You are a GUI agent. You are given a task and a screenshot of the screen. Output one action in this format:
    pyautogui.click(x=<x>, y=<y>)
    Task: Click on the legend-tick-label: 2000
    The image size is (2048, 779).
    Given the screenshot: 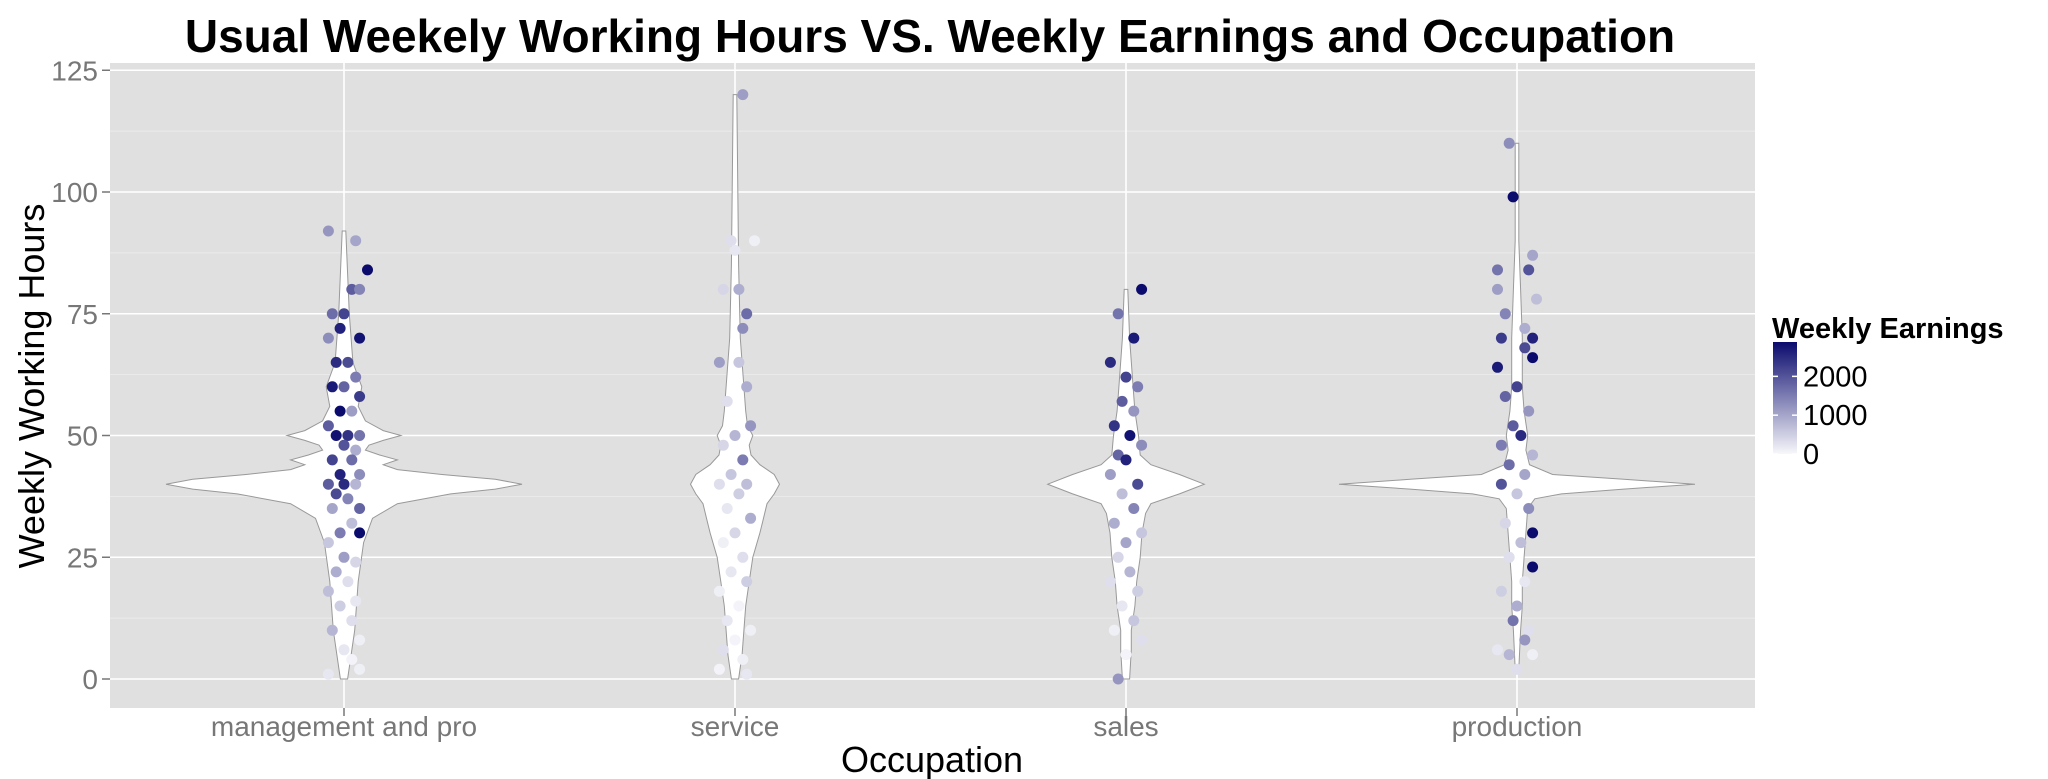 What is the action you would take?
    pyautogui.click(x=1835, y=377)
    